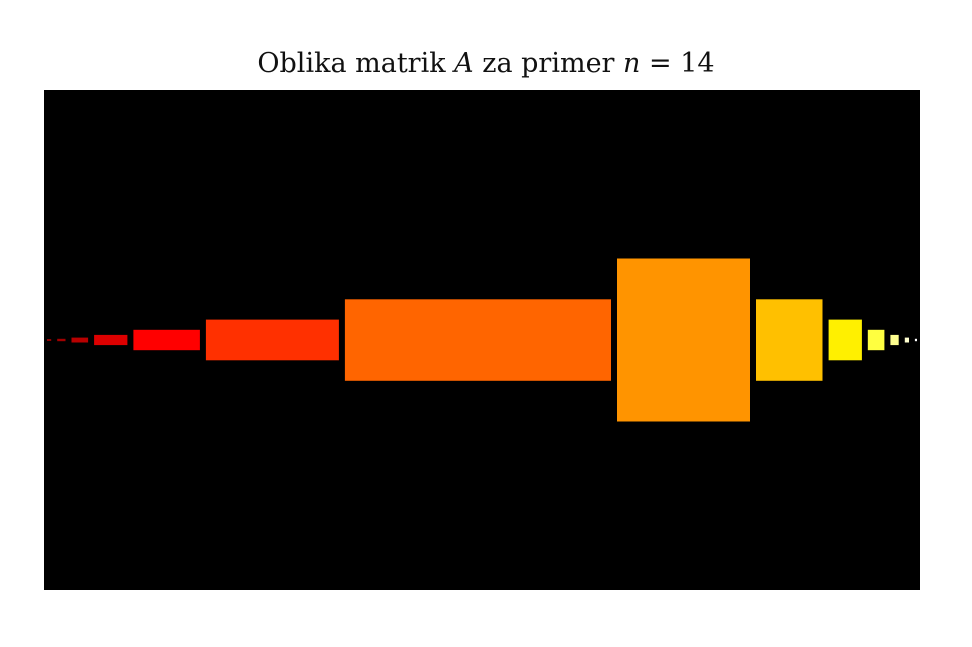 This screenshot has height=647, width=972. Describe the element at coordinates (632, 63) in the screenshot. I see `title-var-n: n` at that location.